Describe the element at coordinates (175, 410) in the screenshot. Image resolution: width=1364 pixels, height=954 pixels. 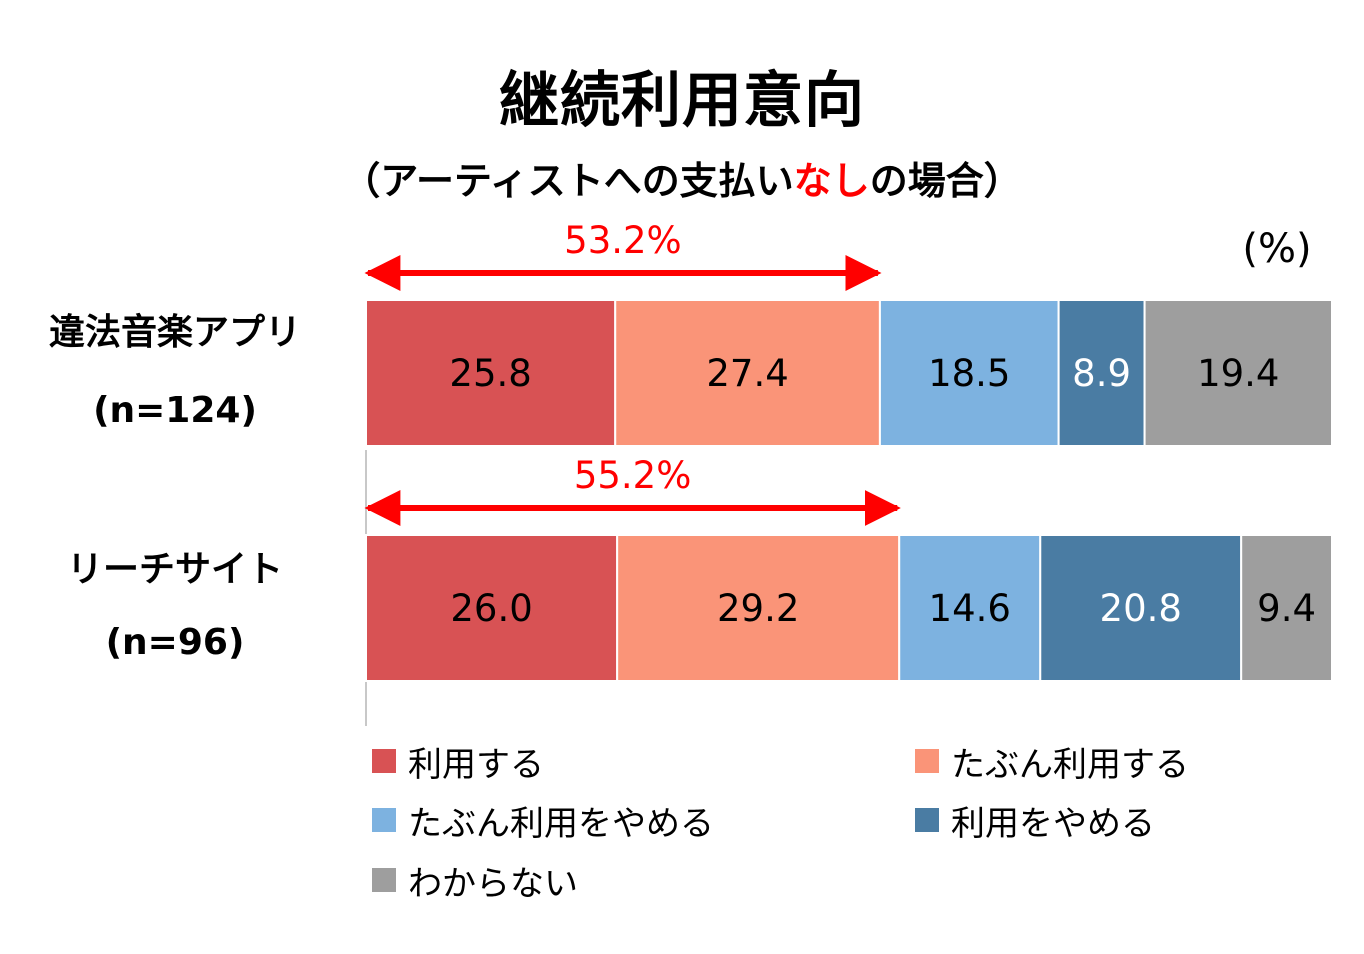
I see `category-n-illegal-app: (n=124)` at that location.